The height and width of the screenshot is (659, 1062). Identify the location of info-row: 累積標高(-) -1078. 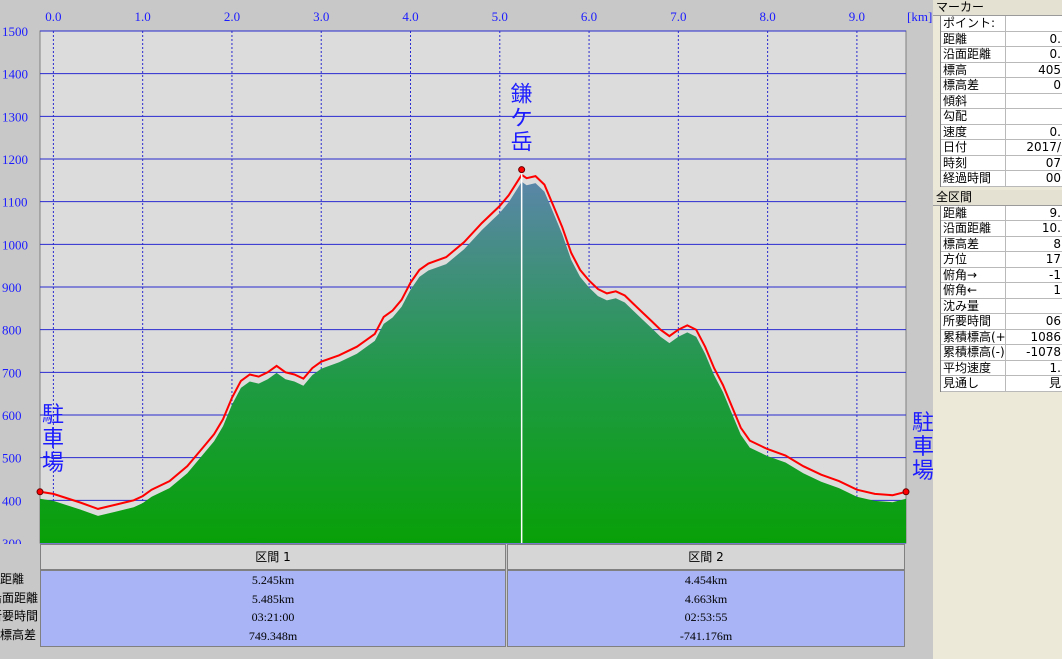
(1001, 353).